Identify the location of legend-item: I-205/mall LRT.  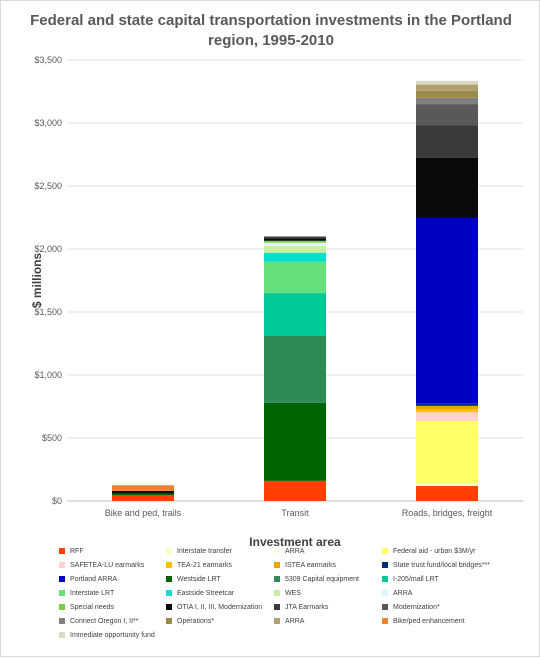
(410, 579).